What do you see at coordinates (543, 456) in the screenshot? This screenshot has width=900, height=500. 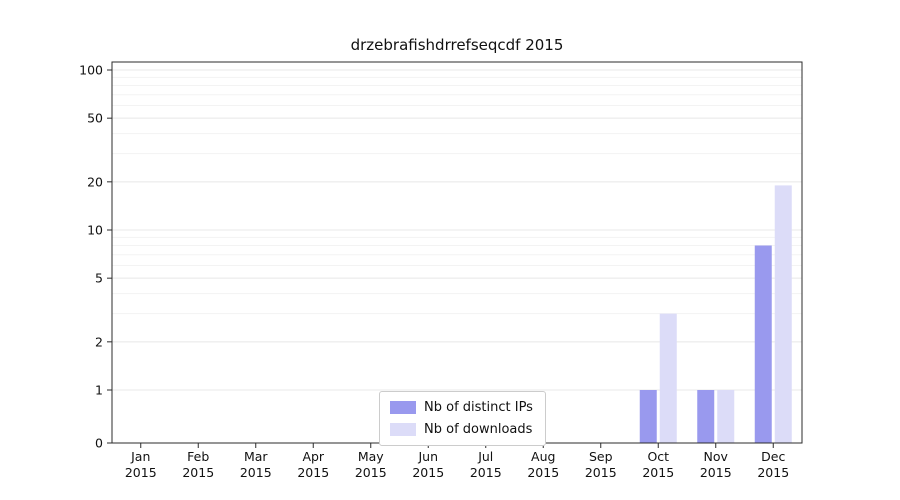 I see `x-tick-label-month: Aug` at bounding box center [543, 456].